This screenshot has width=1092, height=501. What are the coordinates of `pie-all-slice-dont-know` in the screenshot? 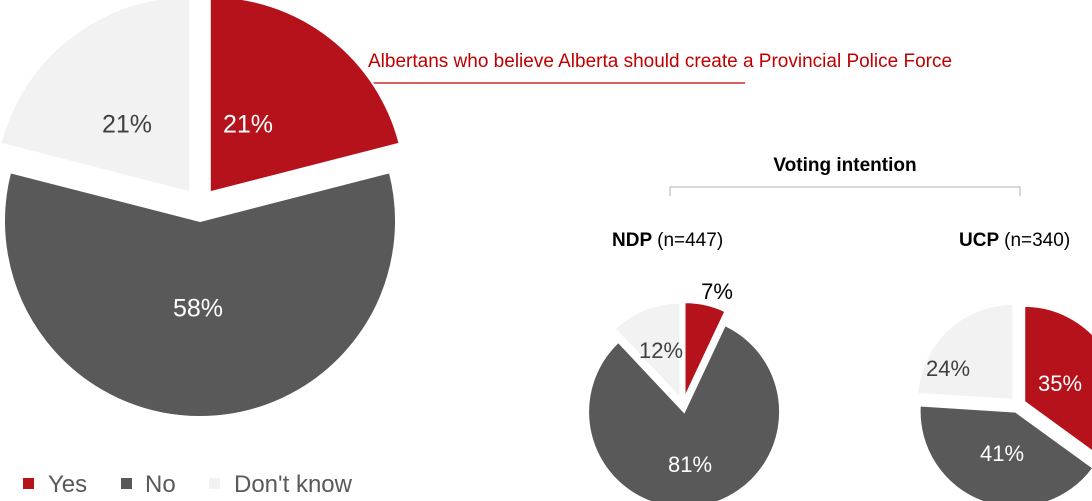 It's located at (96, 97).